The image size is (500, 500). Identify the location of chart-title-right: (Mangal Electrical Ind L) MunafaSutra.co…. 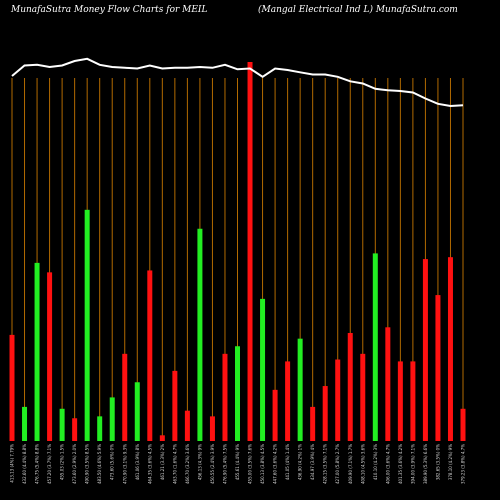
(358, 10).